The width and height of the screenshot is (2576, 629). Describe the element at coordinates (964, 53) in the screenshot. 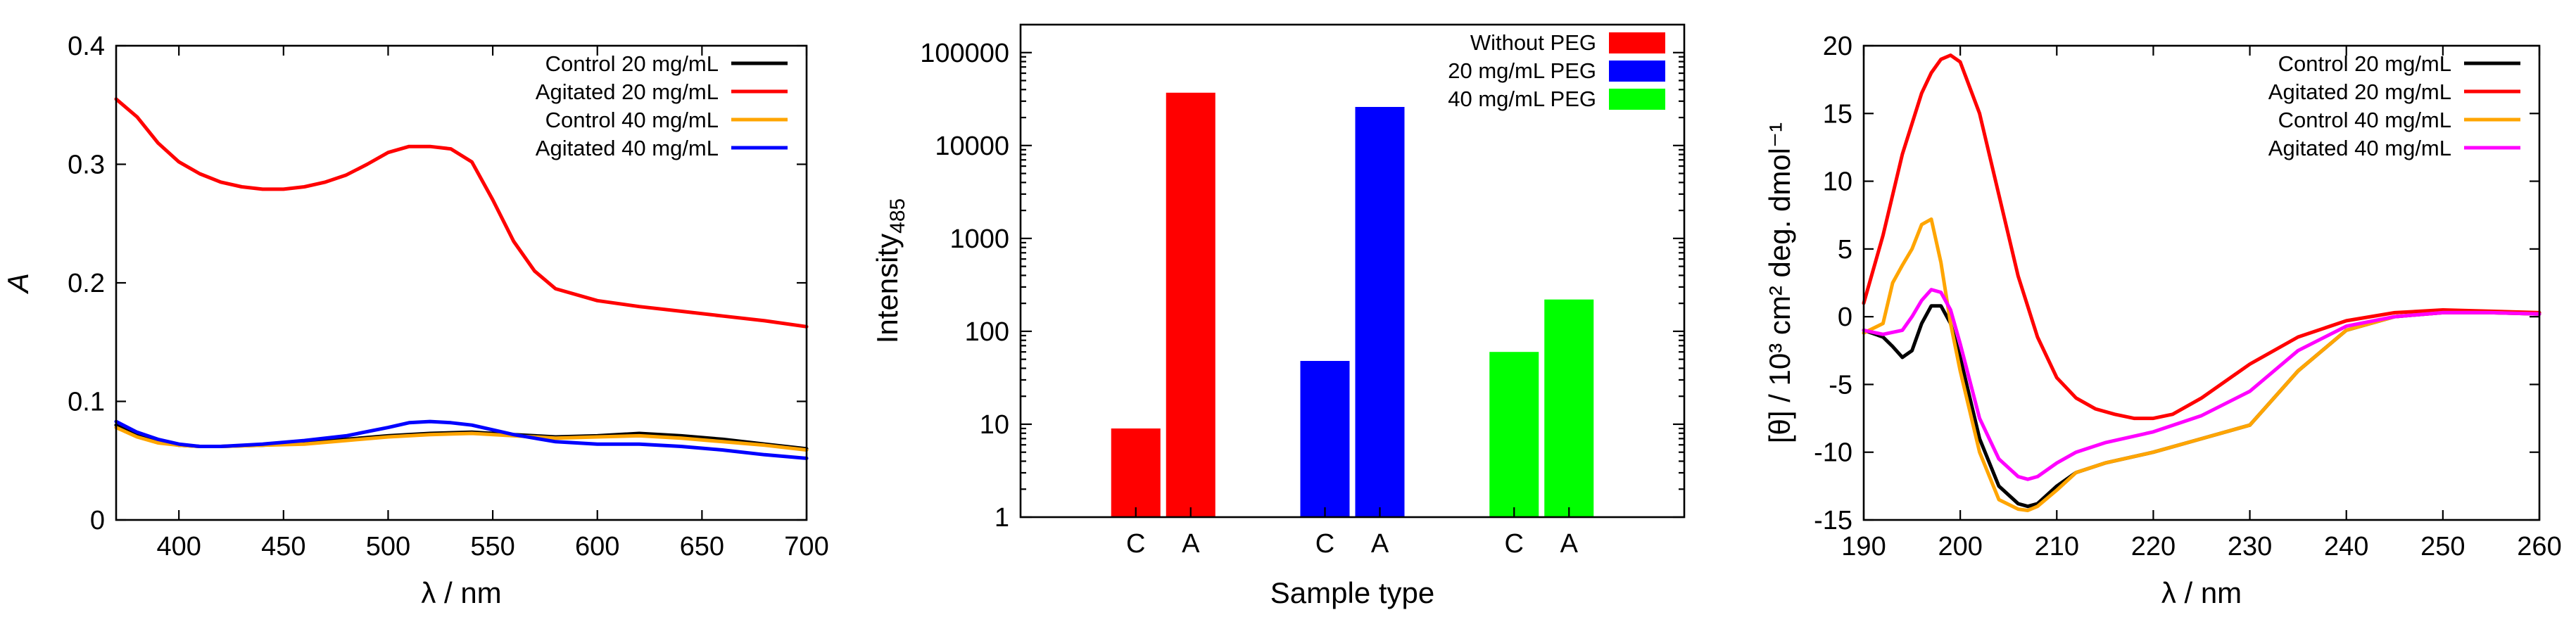

I see `y-tick-label: 100000` at that location.